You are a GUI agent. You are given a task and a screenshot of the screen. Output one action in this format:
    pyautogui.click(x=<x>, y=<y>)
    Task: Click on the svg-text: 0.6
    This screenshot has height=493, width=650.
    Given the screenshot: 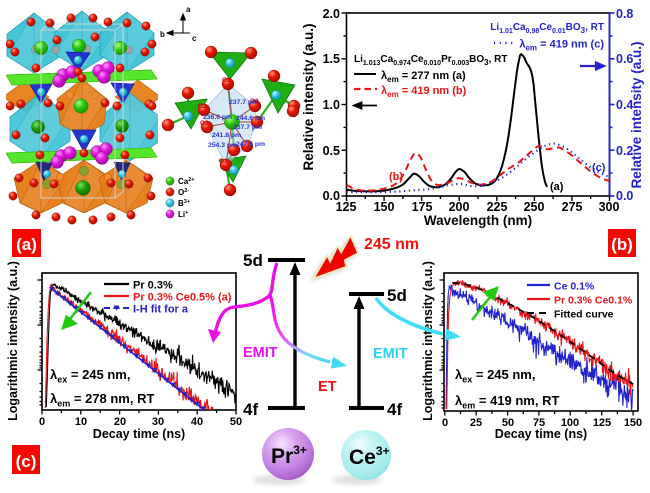 What is the action you would take?
    pyautogui.click(x=624, y=59)
    